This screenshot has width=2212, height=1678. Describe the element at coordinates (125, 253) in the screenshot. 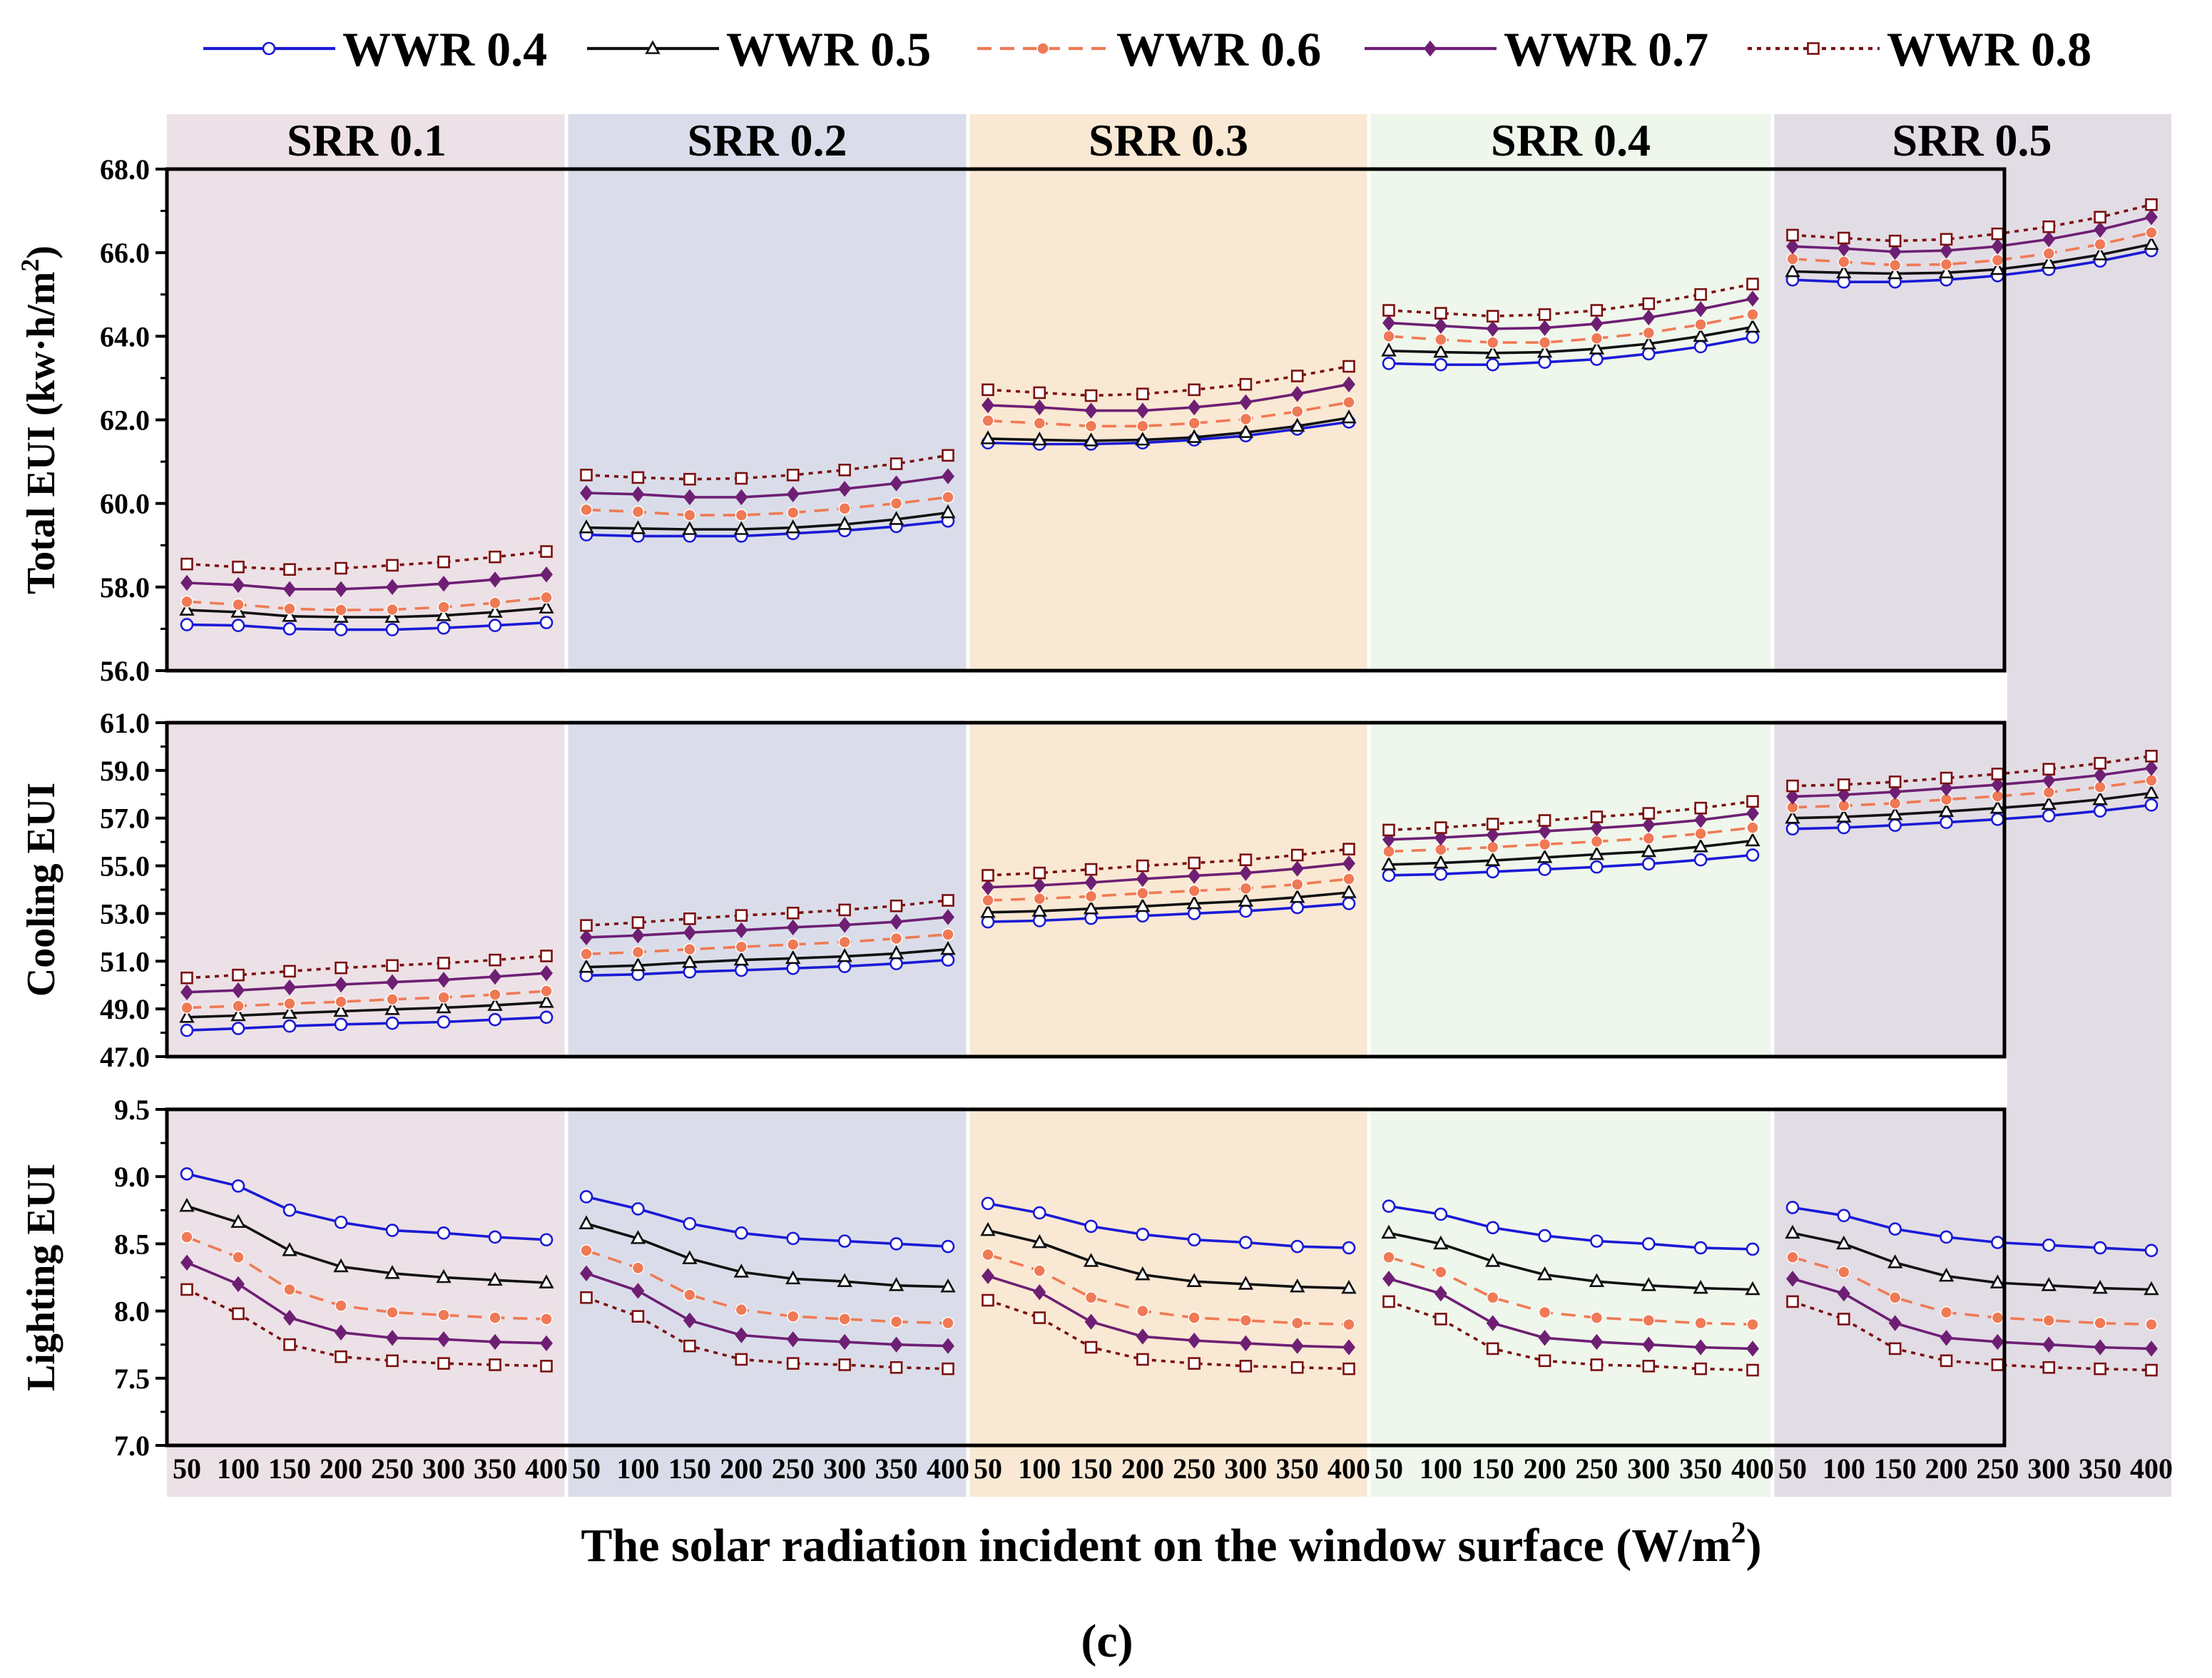

I see `y-tick-label: 66.0` at that location.